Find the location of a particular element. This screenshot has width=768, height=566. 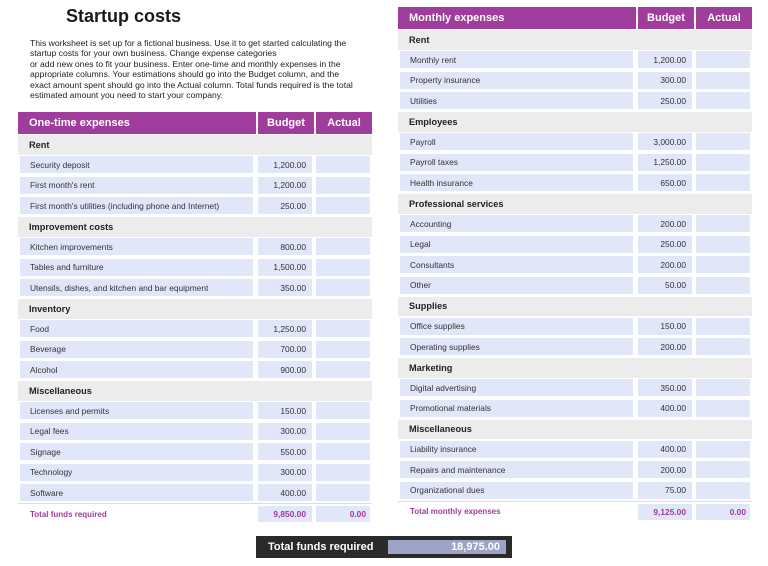

expense-label-cell: Accounting is located at coordinates (516, 224).